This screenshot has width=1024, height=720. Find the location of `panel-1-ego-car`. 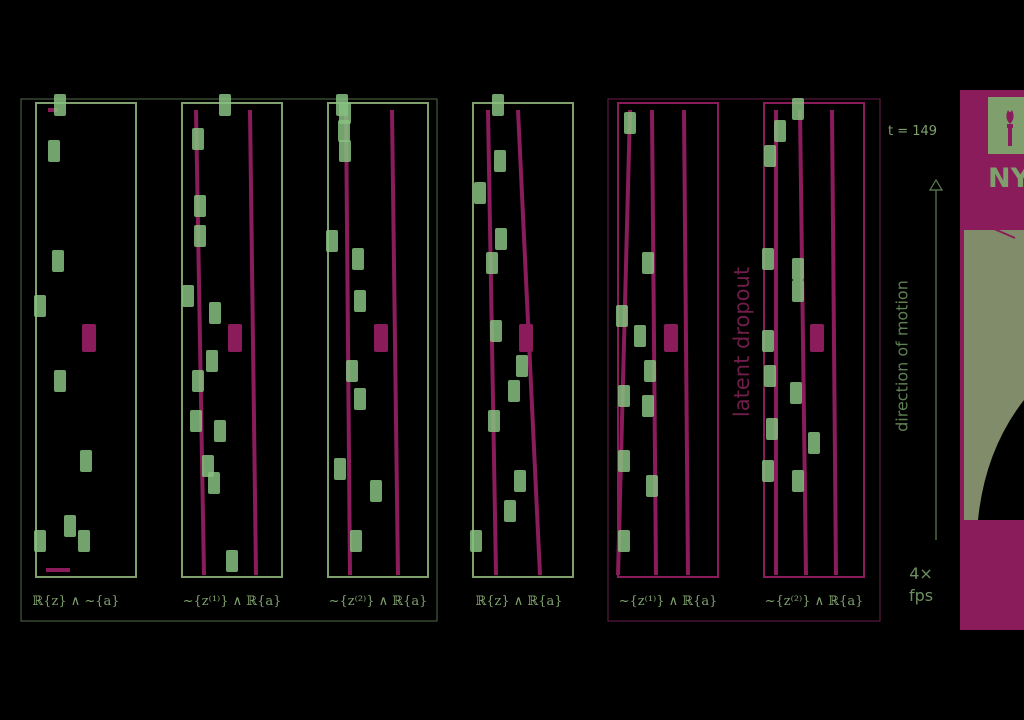

panel-1-ego-car is located at coordinates (89, 338).